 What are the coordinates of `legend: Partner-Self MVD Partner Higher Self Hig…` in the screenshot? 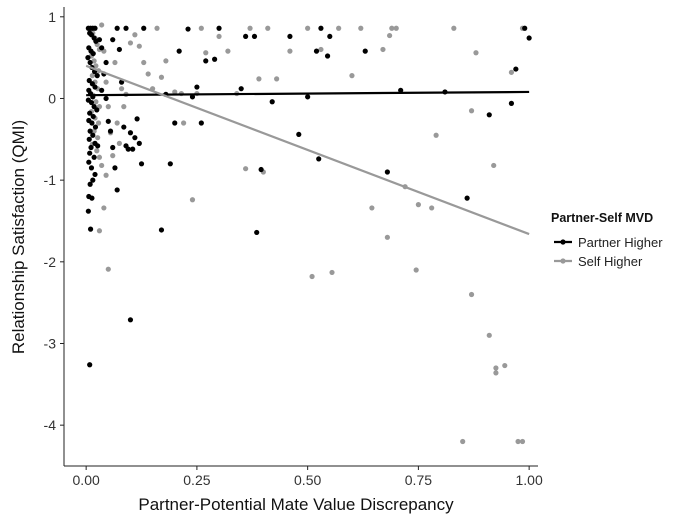 It's located at (607, 240).